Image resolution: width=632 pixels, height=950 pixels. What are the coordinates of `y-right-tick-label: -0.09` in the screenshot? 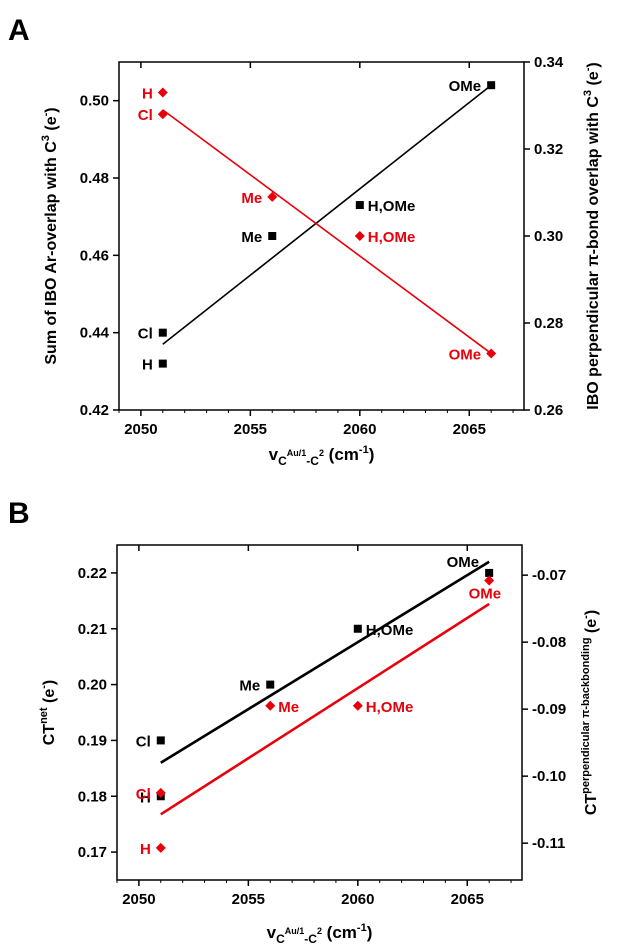 It's located at (549, 709).